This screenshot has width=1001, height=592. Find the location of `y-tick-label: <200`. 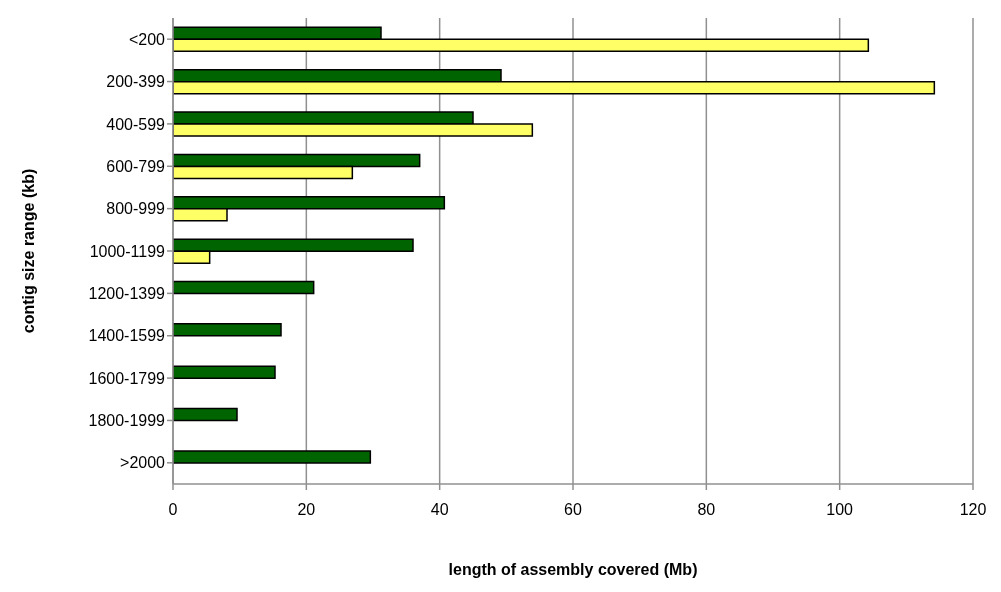

y-tick-label: <200 is located at coordinates (147, 39).